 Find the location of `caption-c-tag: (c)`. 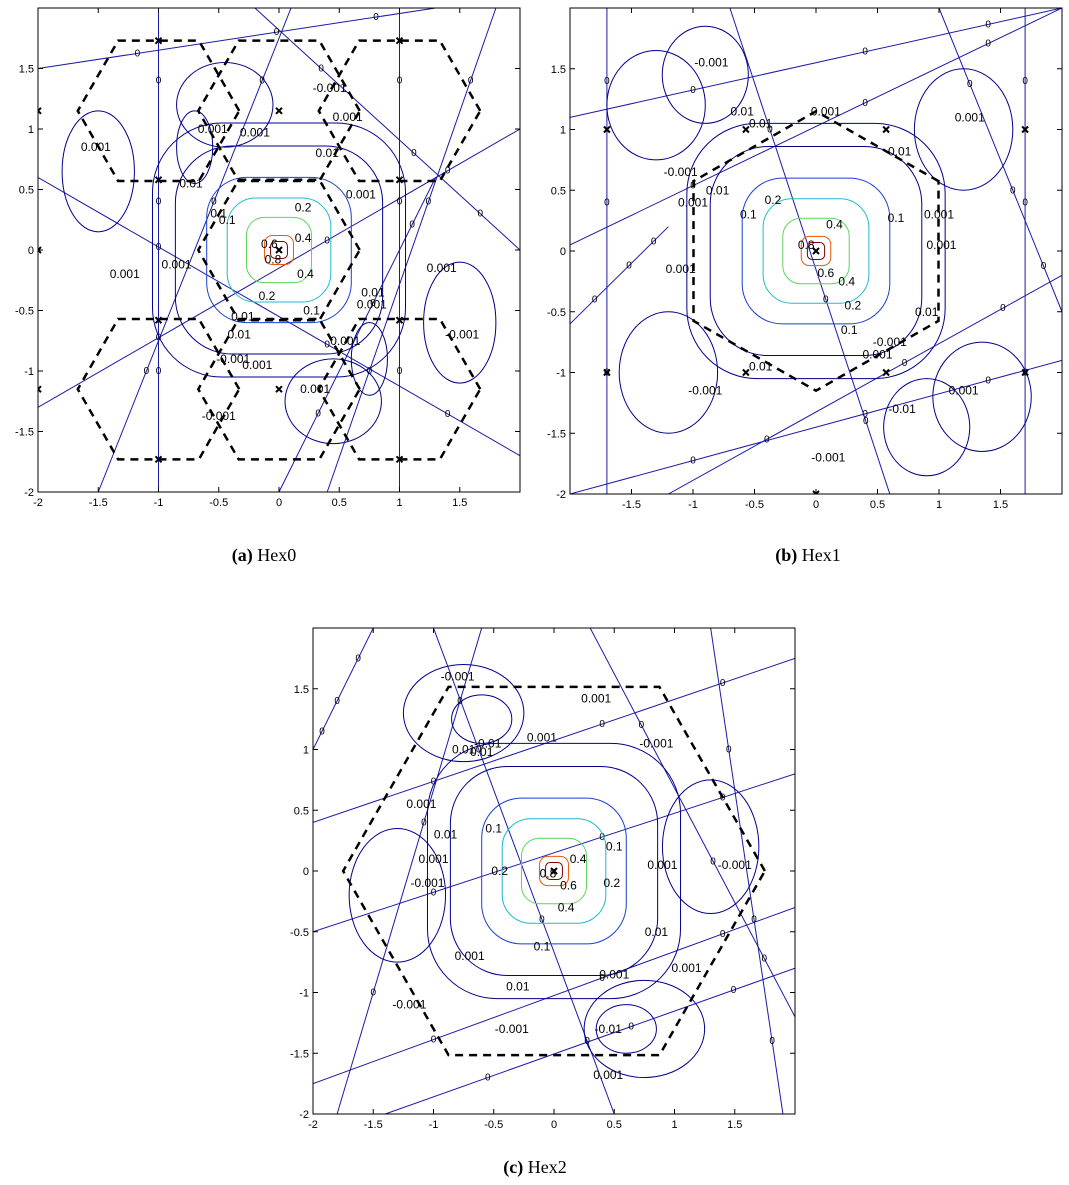

caption-c-tag: (c) is located at coordinates (513, 1167).